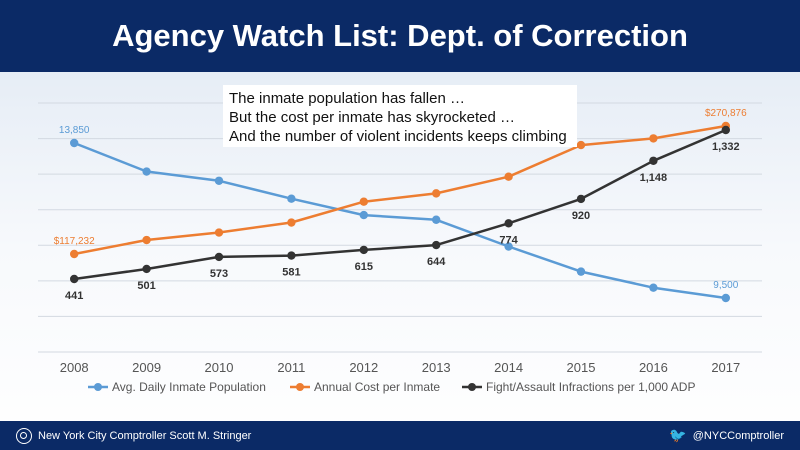 The image size is (800, 450). I want to click on twitter-bird-icon: 🐦, so click(678, 435).